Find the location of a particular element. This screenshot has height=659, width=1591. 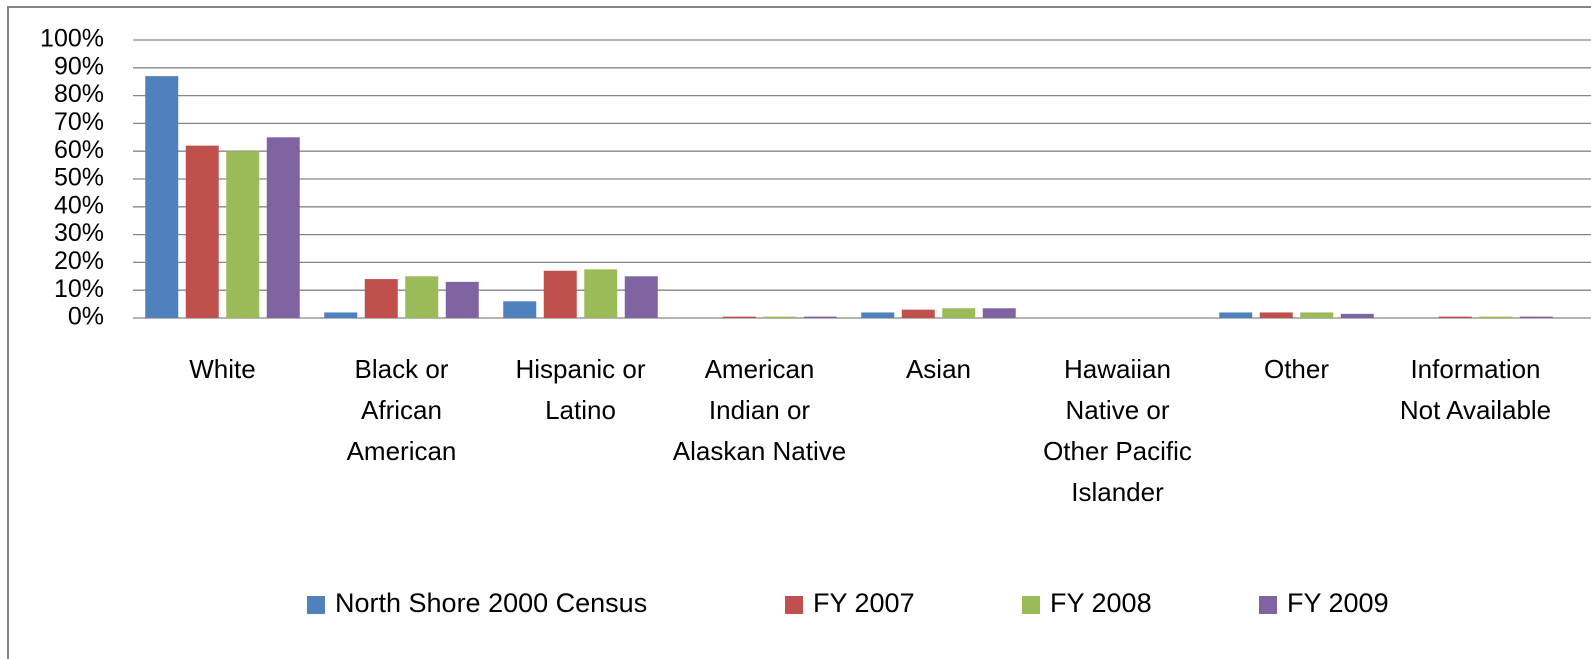

y-tick-label: 10% is located at coordinates (79, 289).